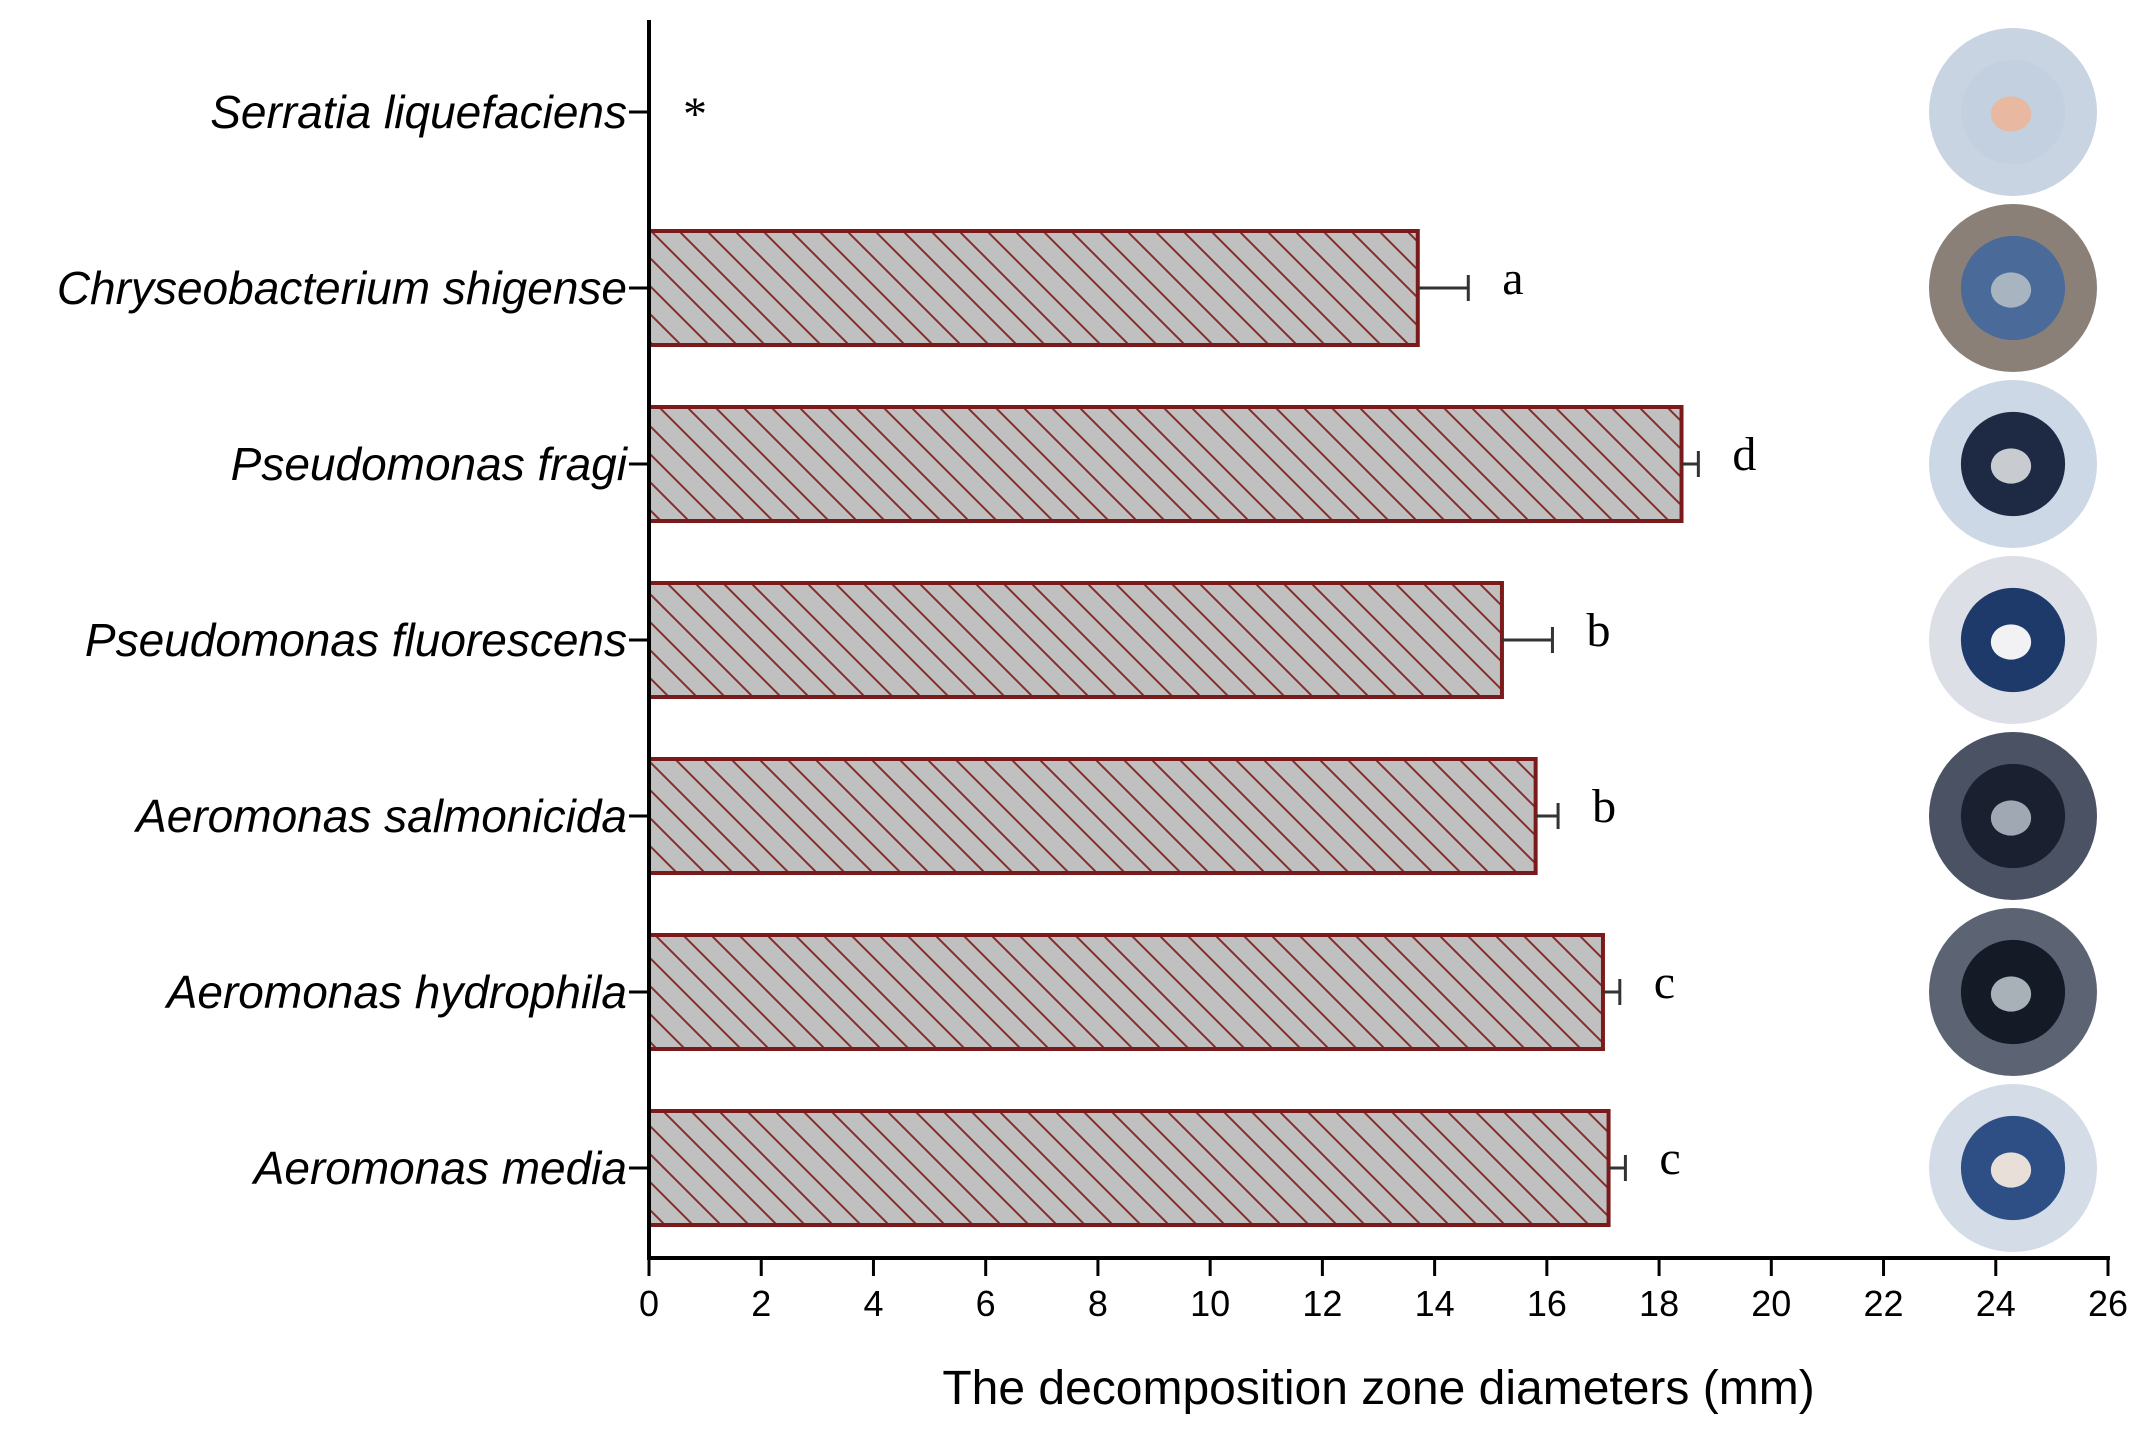 The width and height of the screenshot is (2133, 1442). I want to click on category-label: Pseudomonas fragi, so click(430, 464).